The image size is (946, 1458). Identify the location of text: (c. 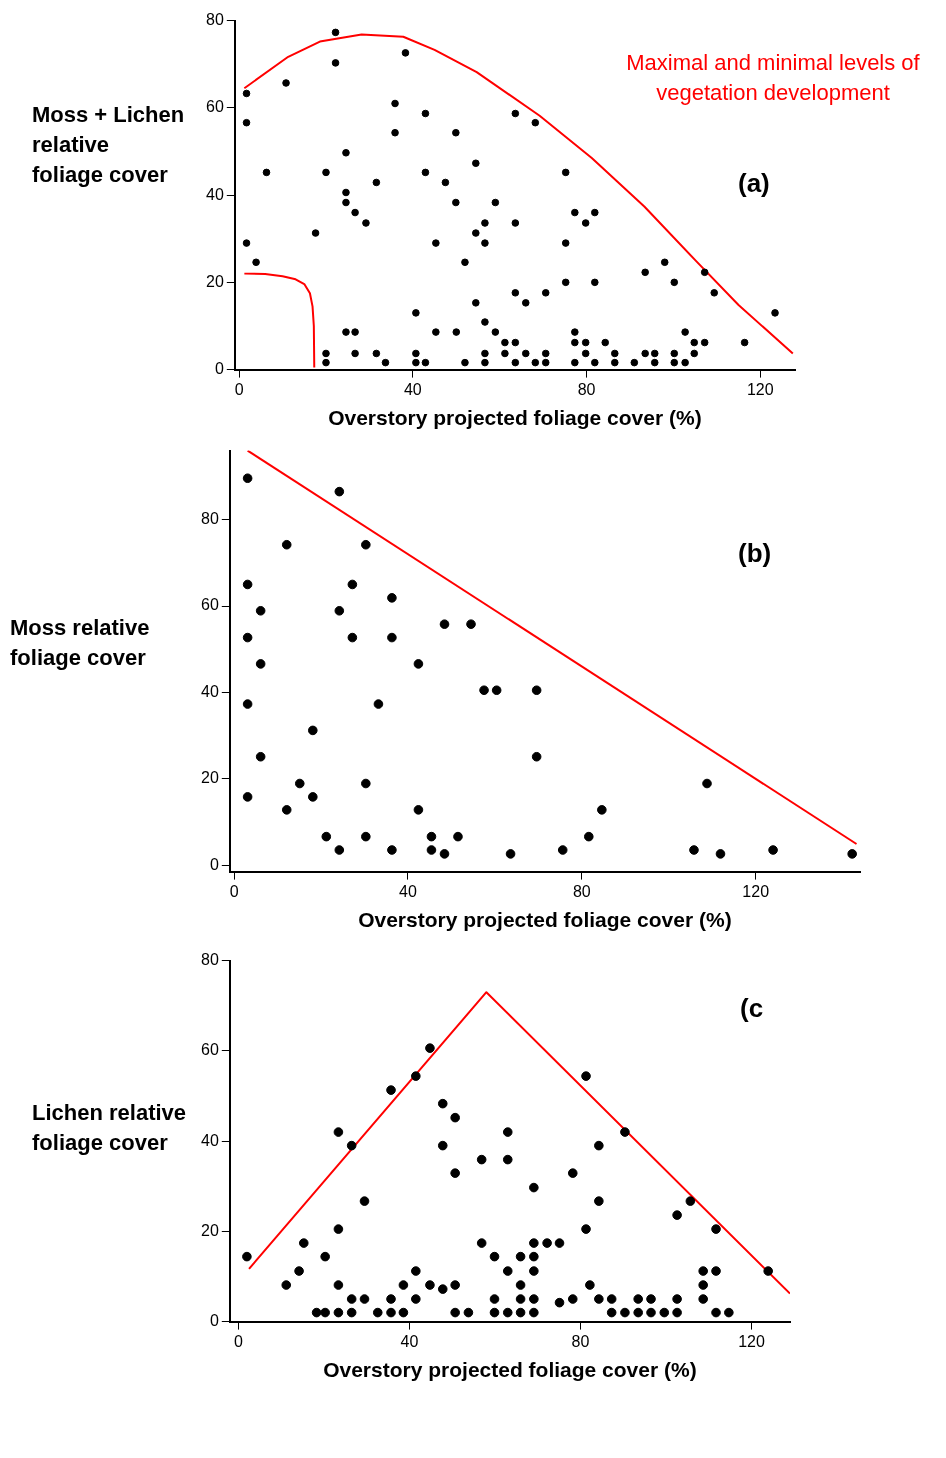
(752, 1008).